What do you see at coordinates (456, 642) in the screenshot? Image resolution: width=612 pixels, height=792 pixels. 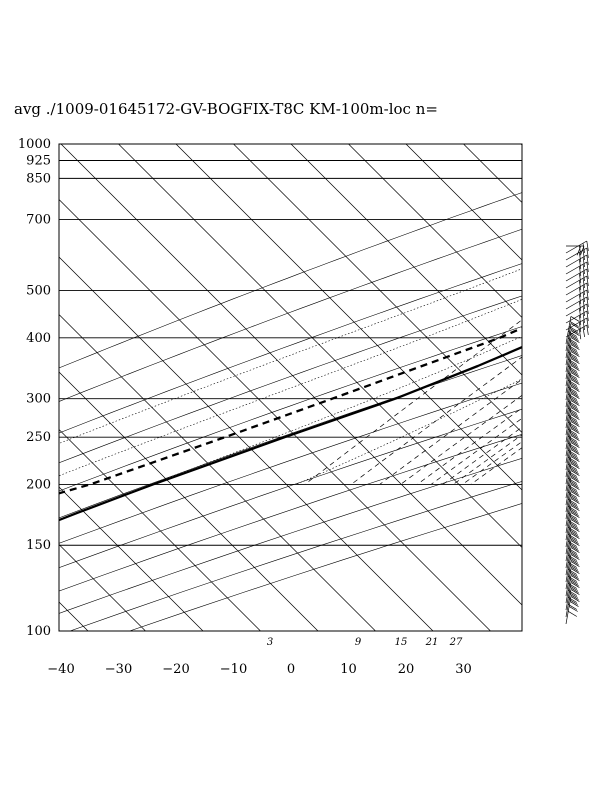 I see `mixing-ratio-label: 27` at bounding box center [456, 642].